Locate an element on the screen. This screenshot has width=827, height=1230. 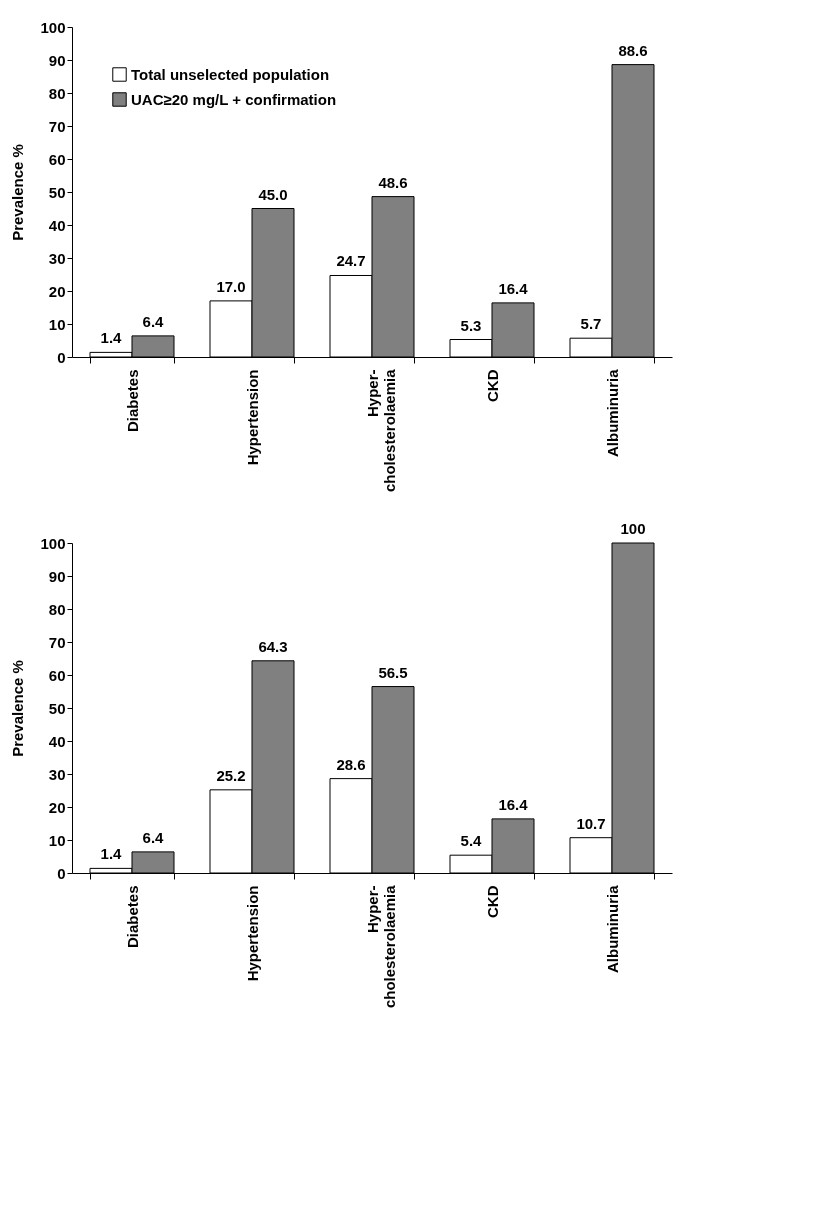
data-label: 17.0 is located at coordinates (231, 286).